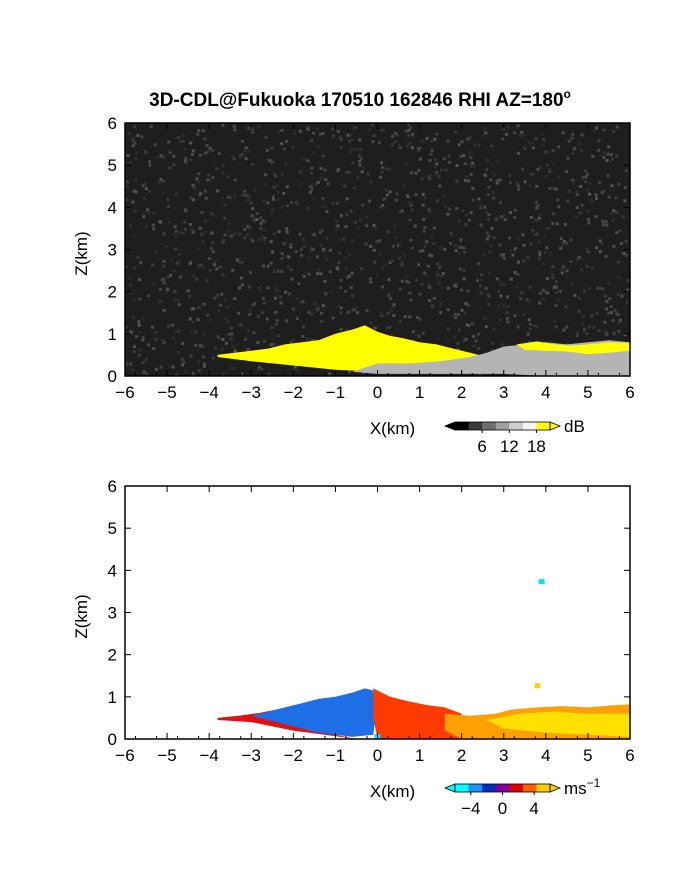 The width and height of the screenshot is (680, 880). What do you see at coordinates (112, 250) in the screenshot?
I see `y-tick-label: 3` at bounding box center [112, 250].